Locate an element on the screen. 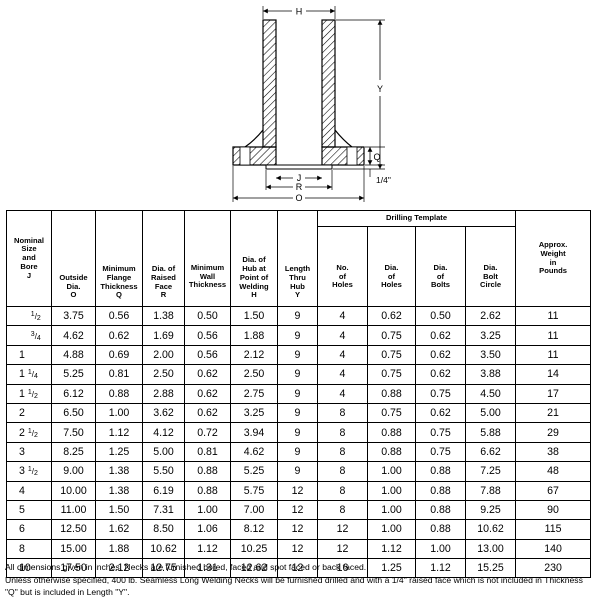  cell-q: 0.88 is located at coordinates (119, 394).